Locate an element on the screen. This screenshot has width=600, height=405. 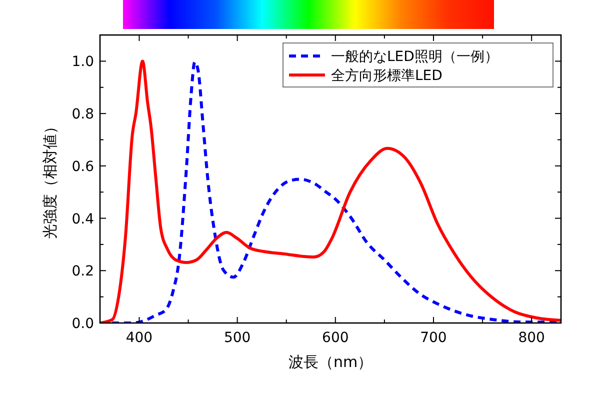
x-tick-label: 600 is located at coordinates (335, 338).